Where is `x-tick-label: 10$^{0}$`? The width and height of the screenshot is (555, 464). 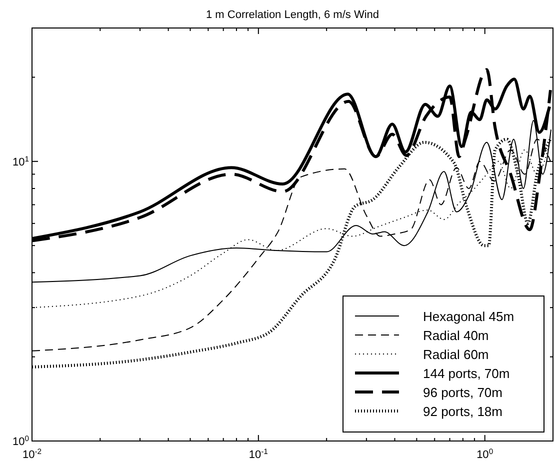 x-tick-label: 10$^{0}$ is located at coordinates (485, 453).